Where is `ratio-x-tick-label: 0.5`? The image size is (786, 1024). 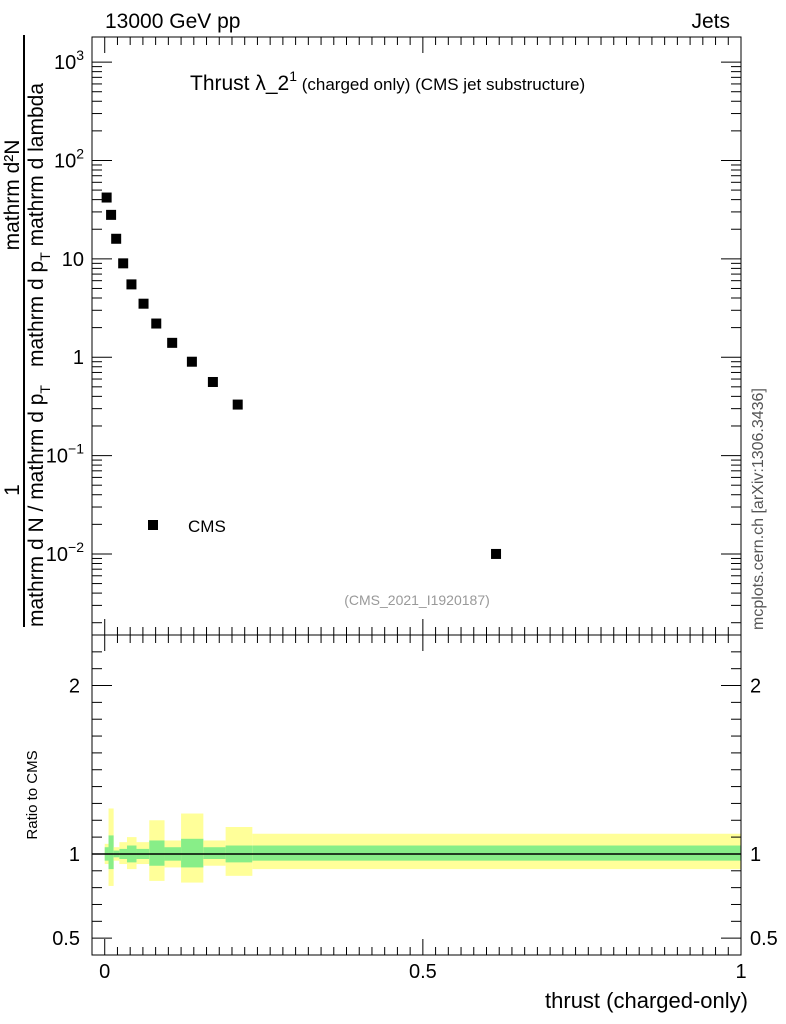
ratio-x-tick-label: 0.5 is located at coordinates (423, 972).